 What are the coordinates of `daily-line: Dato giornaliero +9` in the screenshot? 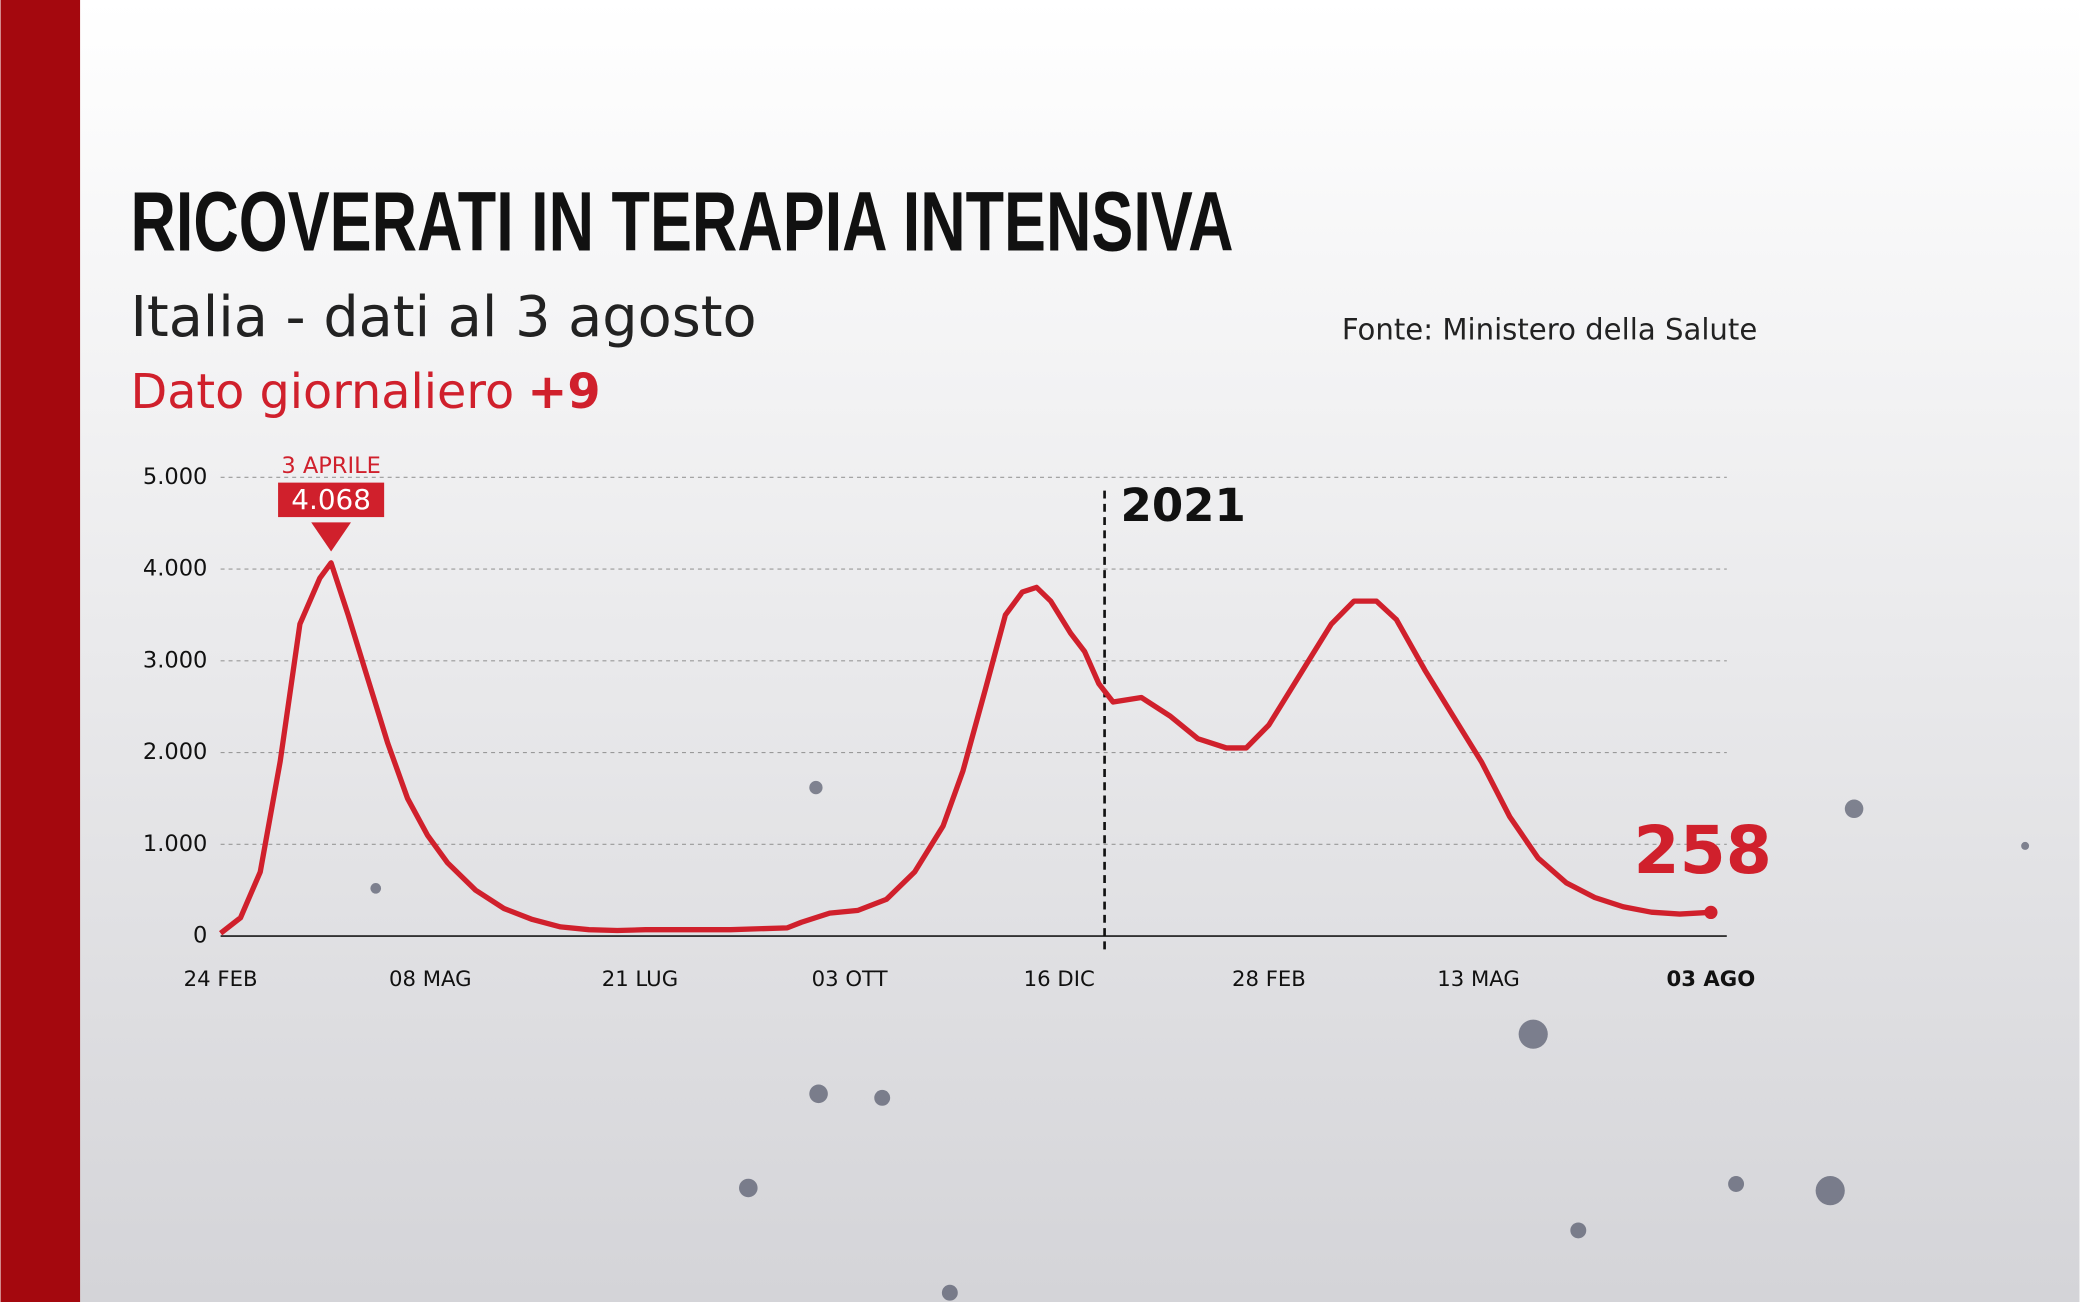 It's located at (365, 392).